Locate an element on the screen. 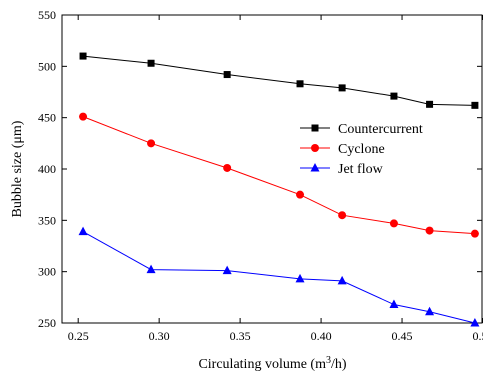 The height and width of the screenshot is (375, 483). y-tick-label: 350 is located at coordinates (47, 220).